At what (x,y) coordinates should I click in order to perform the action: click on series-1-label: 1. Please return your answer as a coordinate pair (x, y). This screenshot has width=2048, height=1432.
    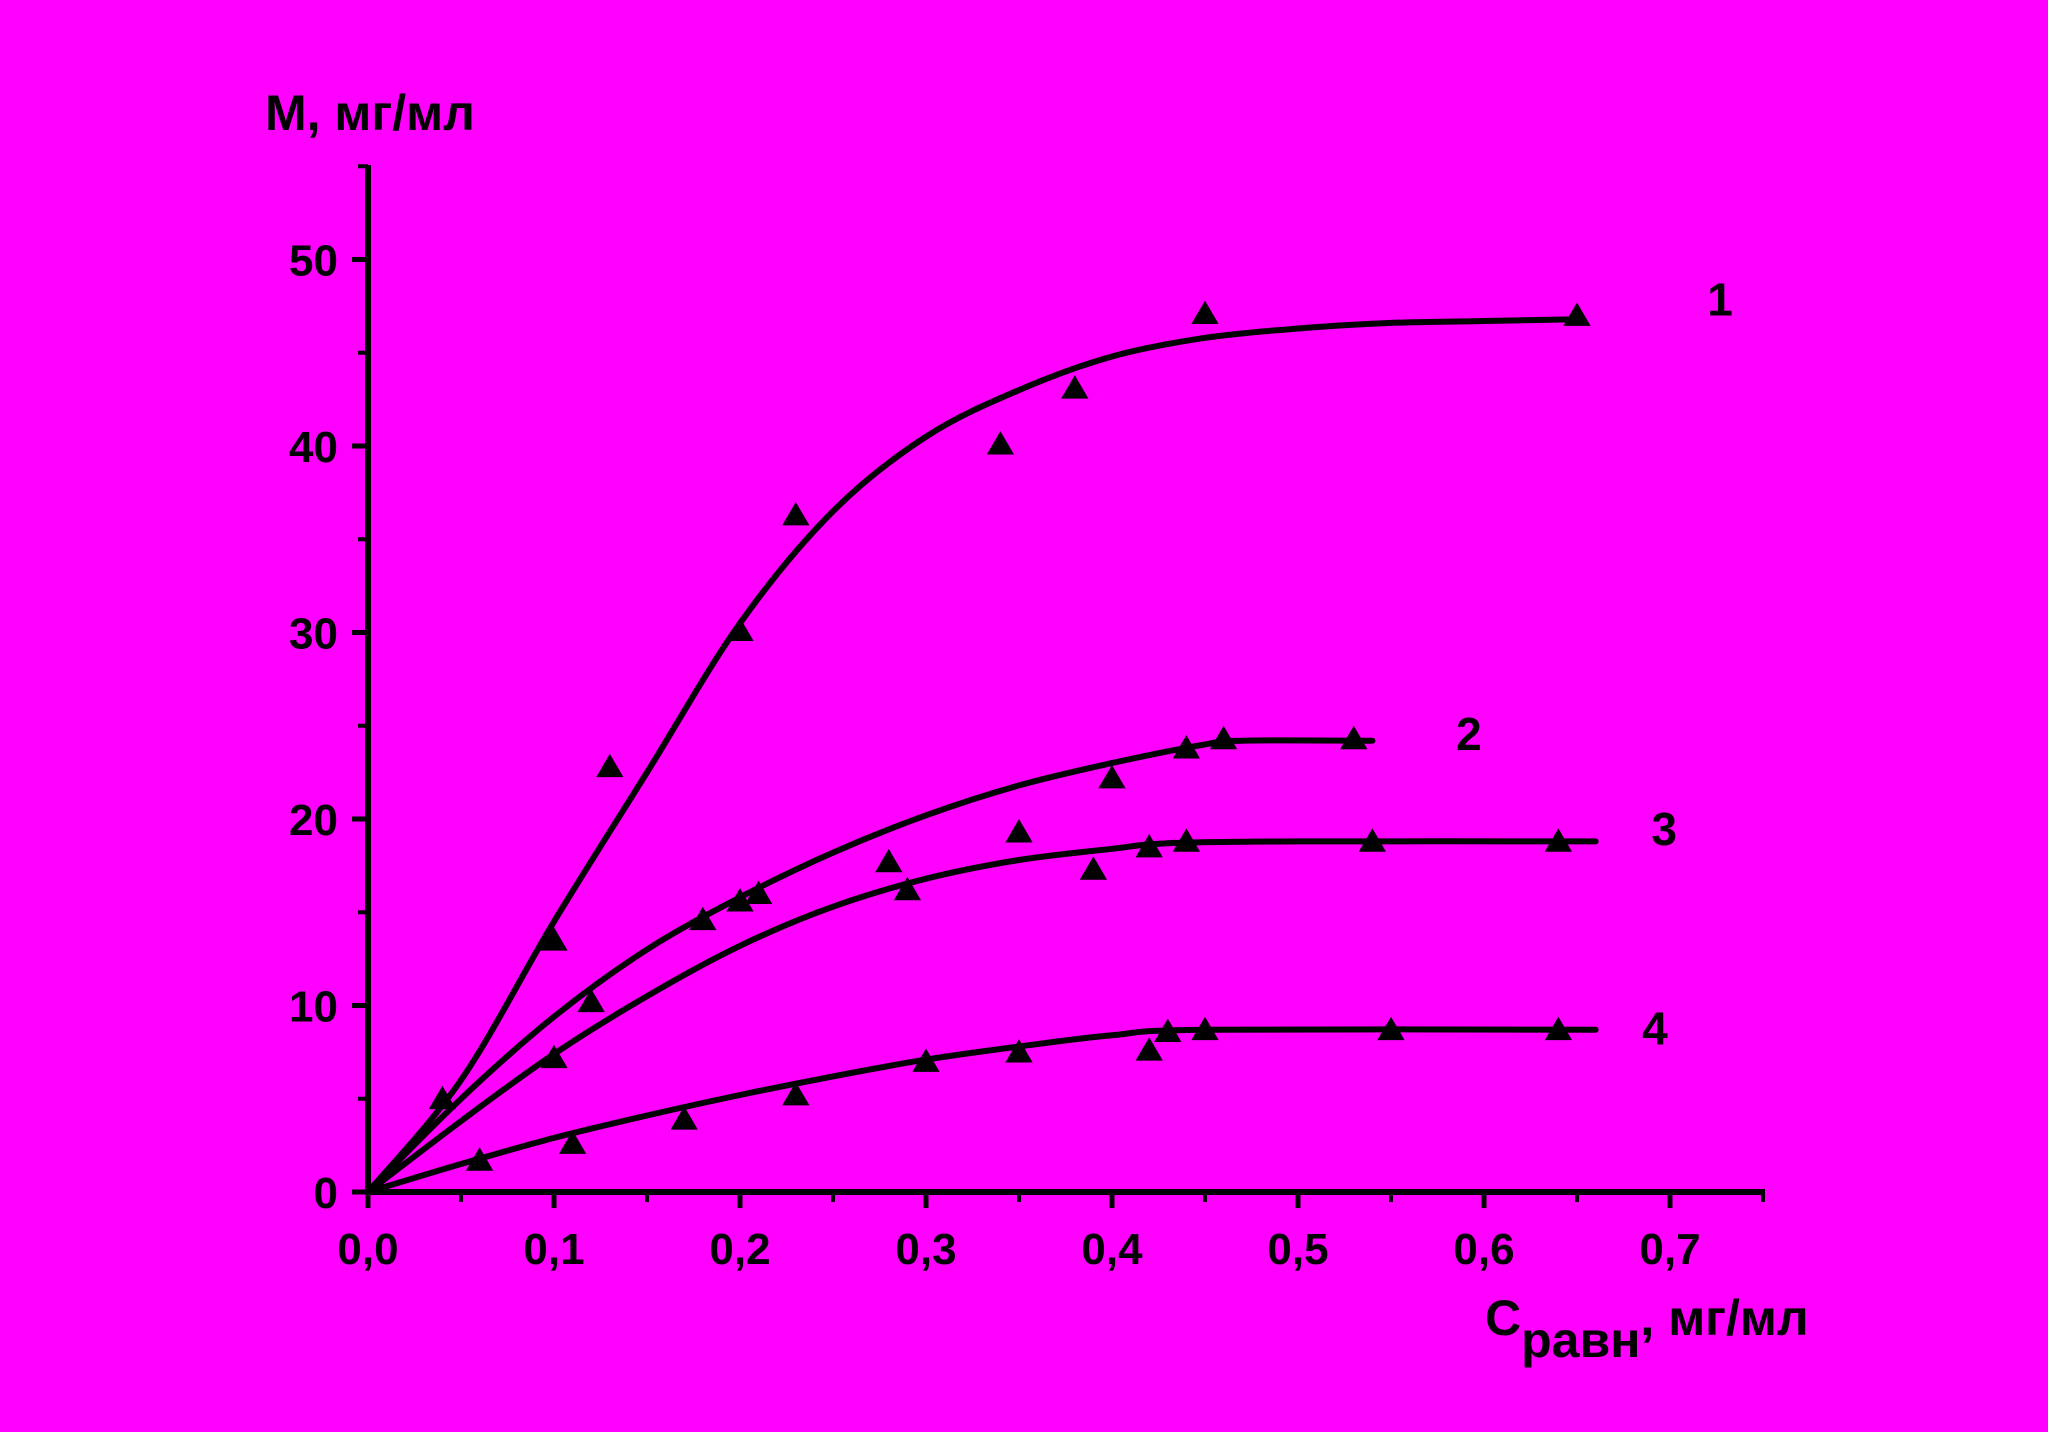
    Looking at the image, I should click on (1720, 299).